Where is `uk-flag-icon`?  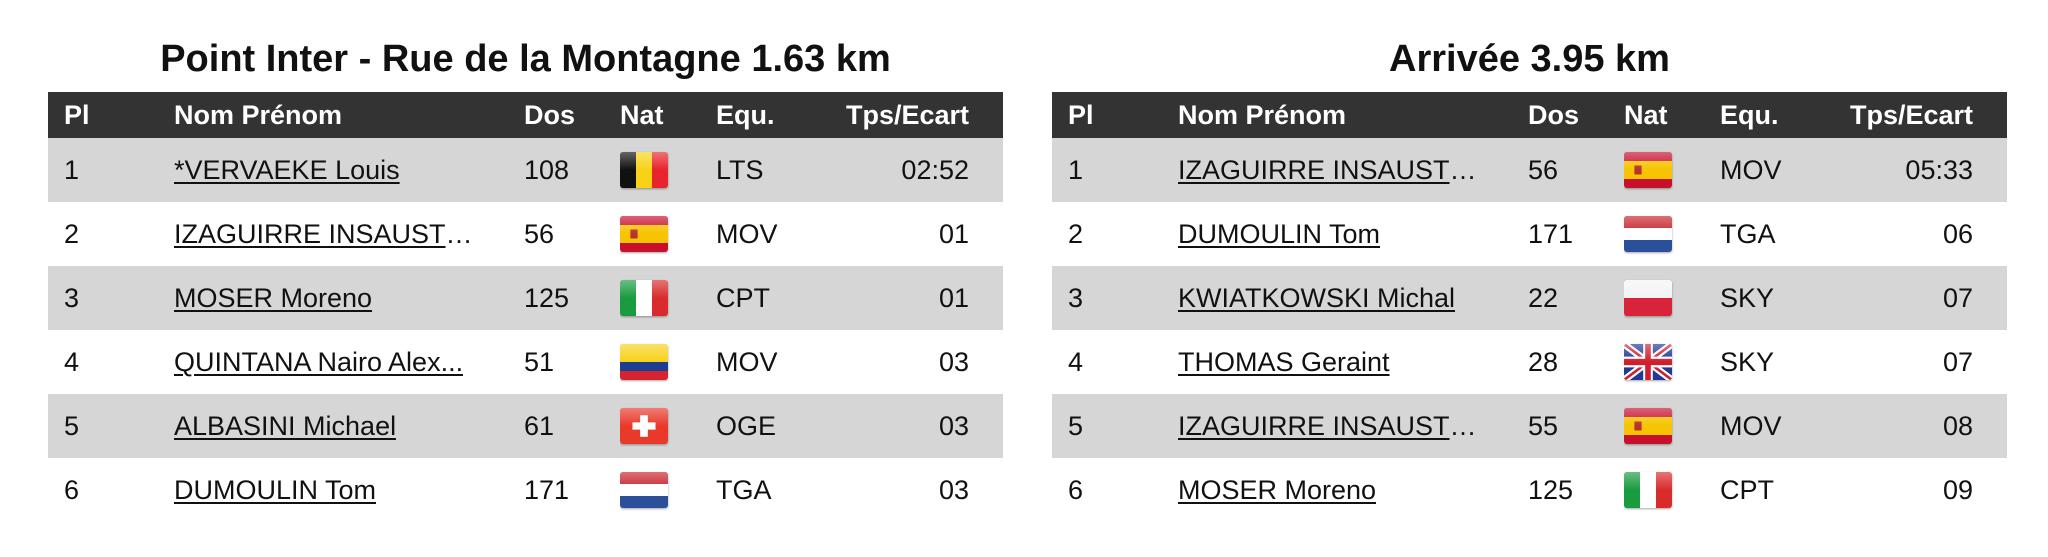 uk-flag-icon is located at coordinates (1648, 362).